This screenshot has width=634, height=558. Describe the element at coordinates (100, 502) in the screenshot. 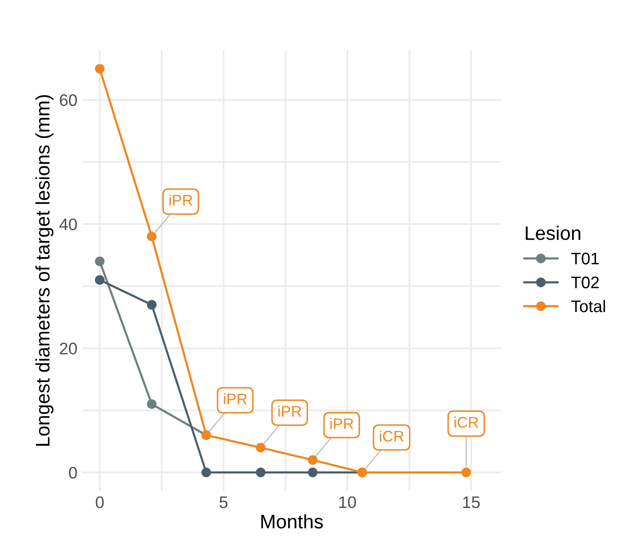

I see `x-tick-label: 0` at that location.